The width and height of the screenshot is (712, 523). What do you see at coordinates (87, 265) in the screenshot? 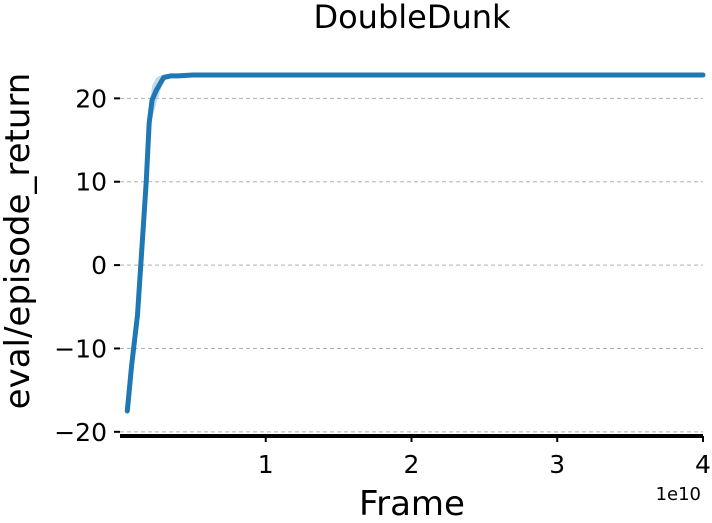
I see `y-ticks: −20 −10 0 10 20` at bounding box center [87, 265].